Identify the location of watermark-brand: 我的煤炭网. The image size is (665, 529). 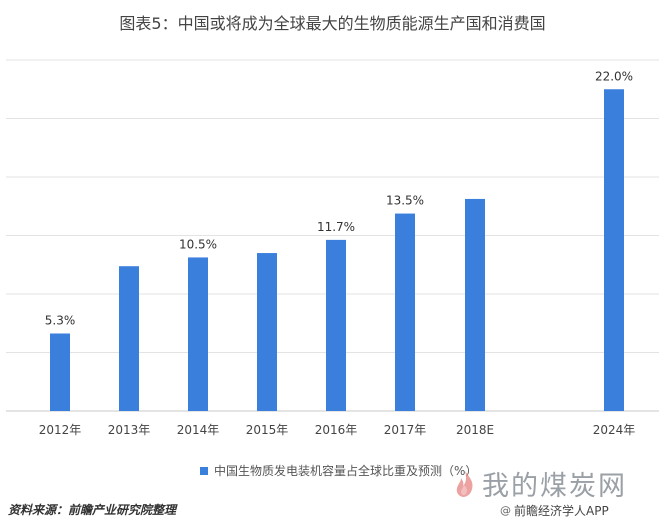
(554, 486).